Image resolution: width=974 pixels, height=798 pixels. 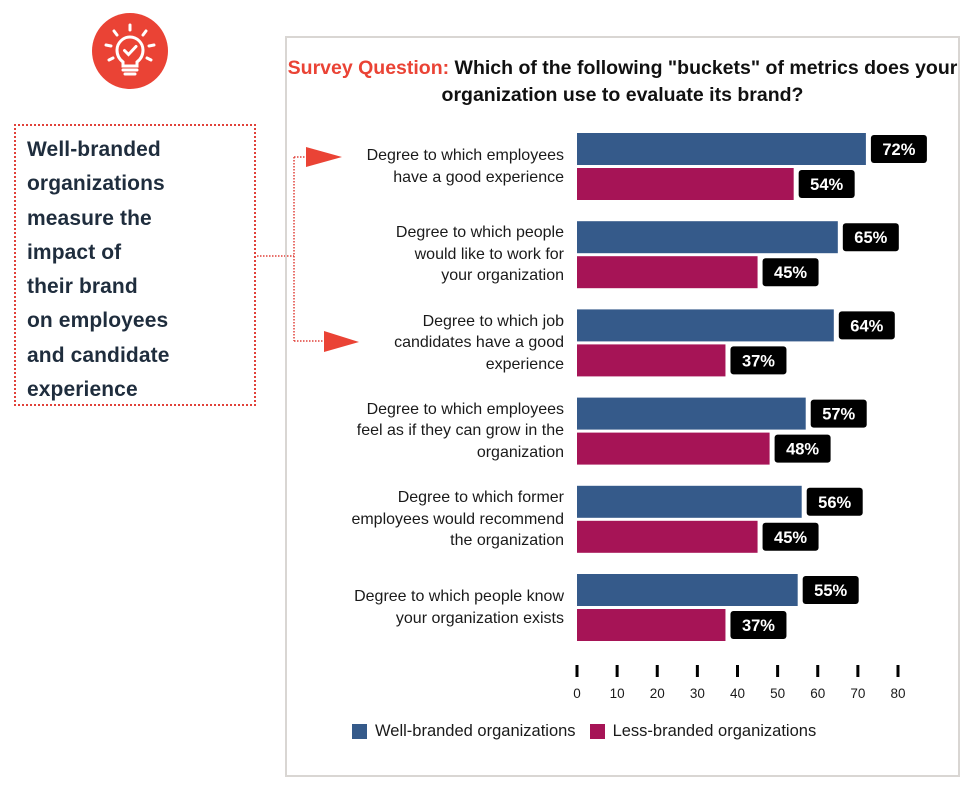 I want to click on data-label: 72%, so click(x=898, y=150).